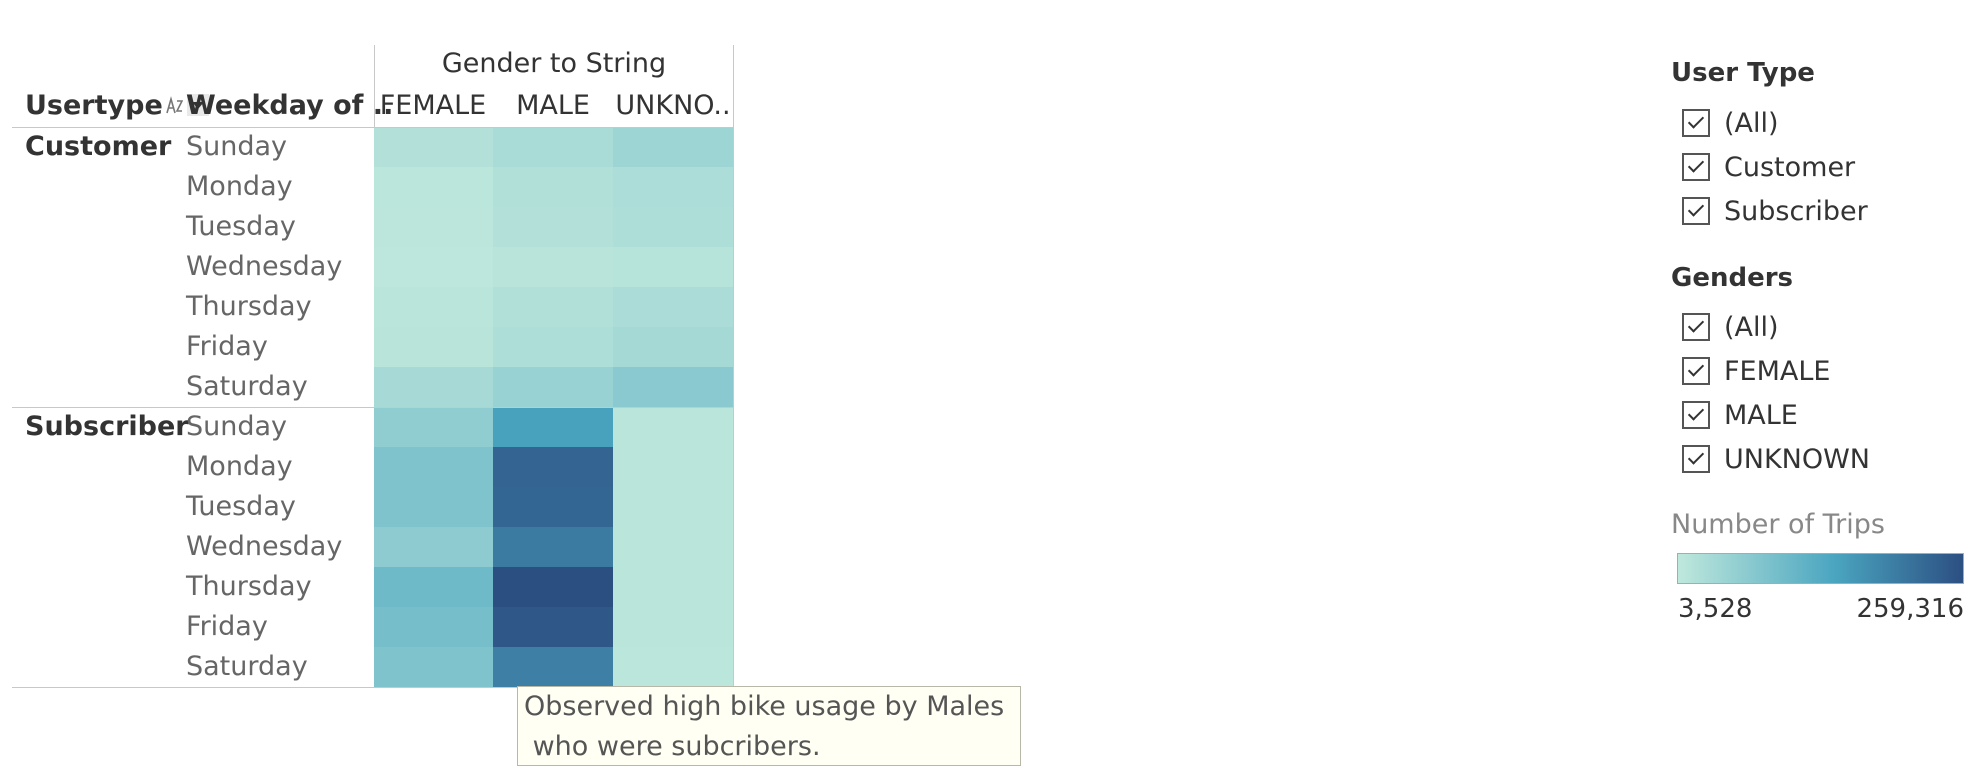  Describe the element at coordinates (1820, 568) in the screenshot. I see `color-legend-bar` at that location.